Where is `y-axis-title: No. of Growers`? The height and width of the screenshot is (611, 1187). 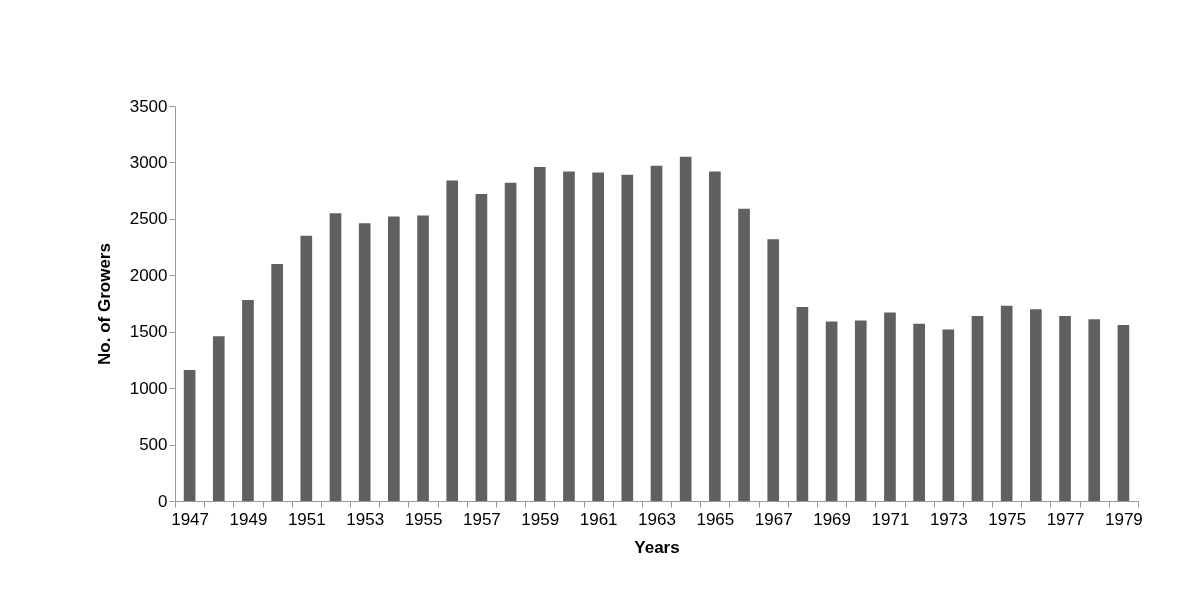
y-axis-title: No. of Growers is located at coordinates (104, 304).